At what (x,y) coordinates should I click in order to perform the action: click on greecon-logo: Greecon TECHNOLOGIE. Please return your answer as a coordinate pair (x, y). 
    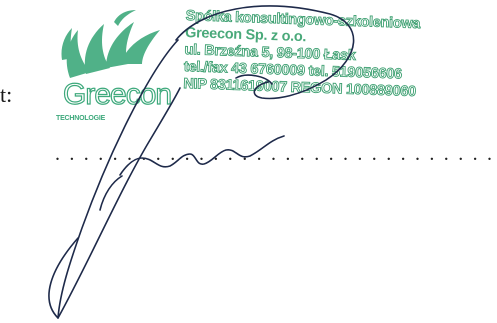
    Looking at the image, I should click on (118, 65).